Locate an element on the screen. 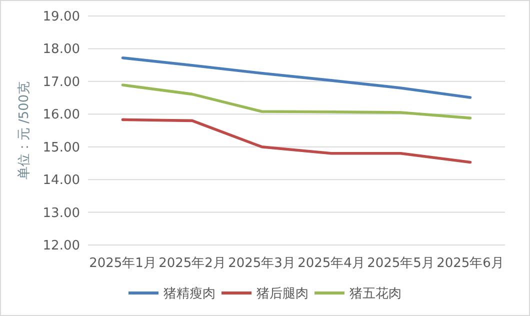 This screenshot has height=316, width=530. y-tick-label: 14.00 is located at coordinates (61, 180).